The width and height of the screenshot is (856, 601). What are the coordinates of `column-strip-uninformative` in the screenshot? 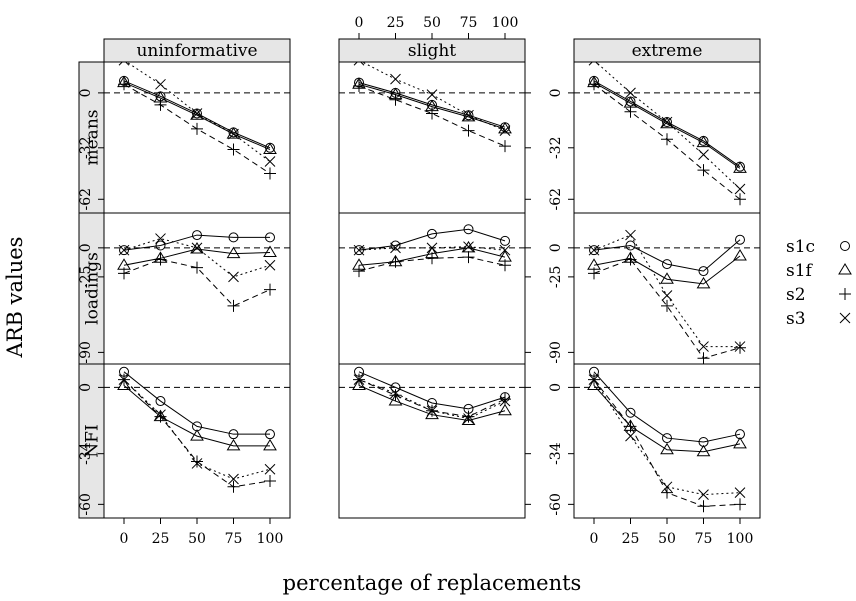 It's located at (197, 50).